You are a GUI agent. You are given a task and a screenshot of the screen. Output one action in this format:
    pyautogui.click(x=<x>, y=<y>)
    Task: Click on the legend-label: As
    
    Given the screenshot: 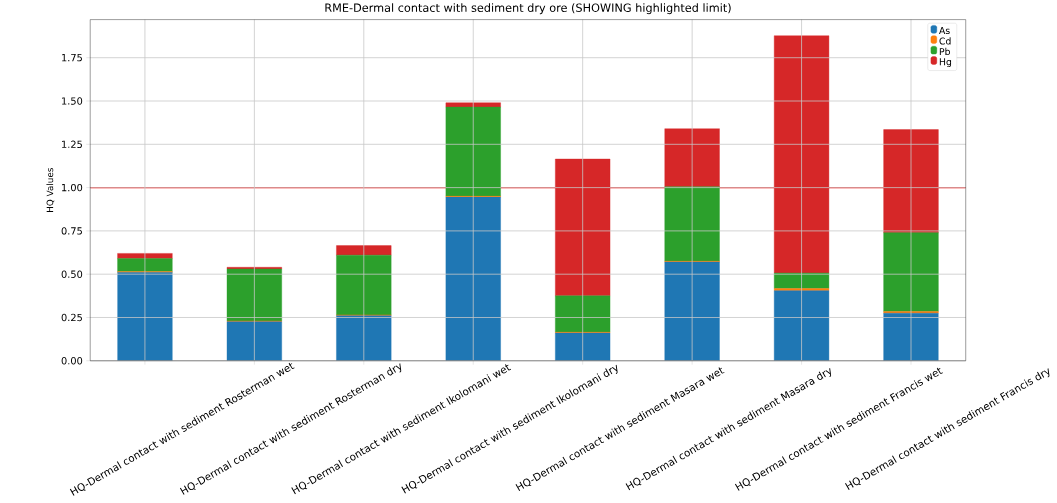 What is the action you would take?
    pyautogui.click(x=944, y=31)
    